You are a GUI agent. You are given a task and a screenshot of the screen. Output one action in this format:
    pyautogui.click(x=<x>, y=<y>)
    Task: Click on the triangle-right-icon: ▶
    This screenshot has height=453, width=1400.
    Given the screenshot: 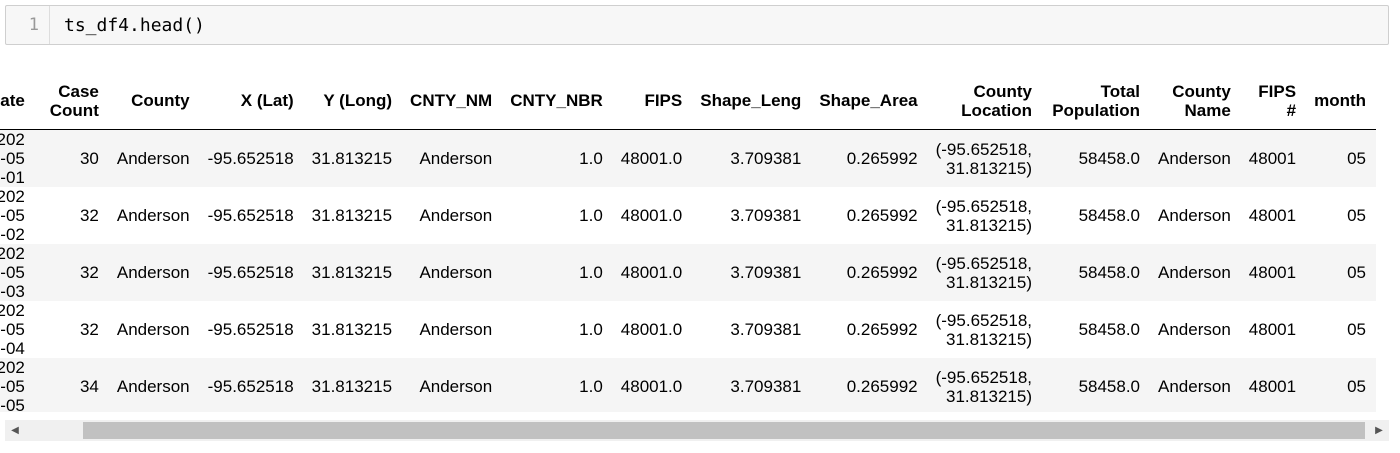 What is the action you would take?
    pyautogui.click(x=1379, y=430)
    